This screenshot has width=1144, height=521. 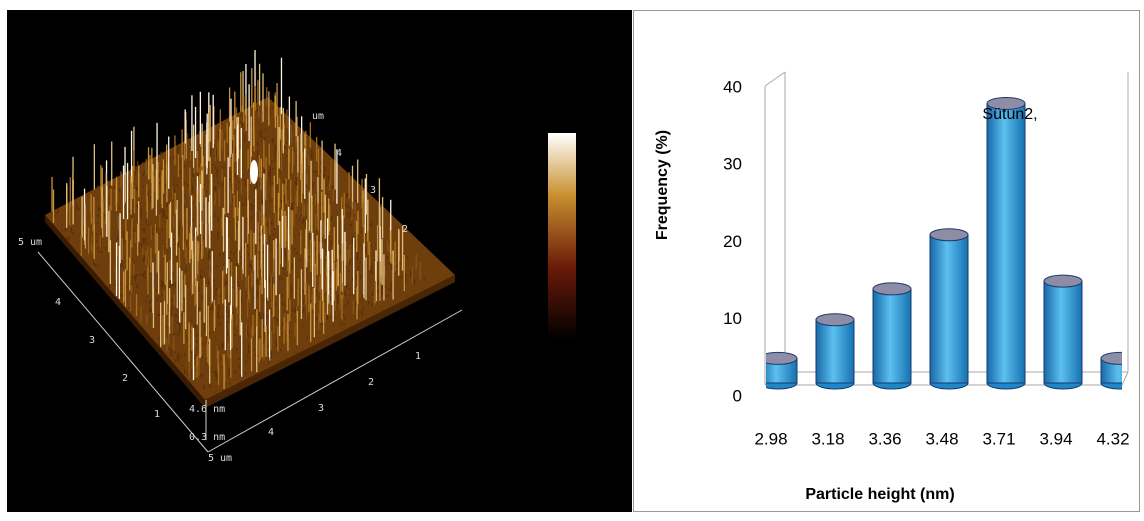 I want to click on x-axis-label: Particle height (nm), so click(x=879, y=494).